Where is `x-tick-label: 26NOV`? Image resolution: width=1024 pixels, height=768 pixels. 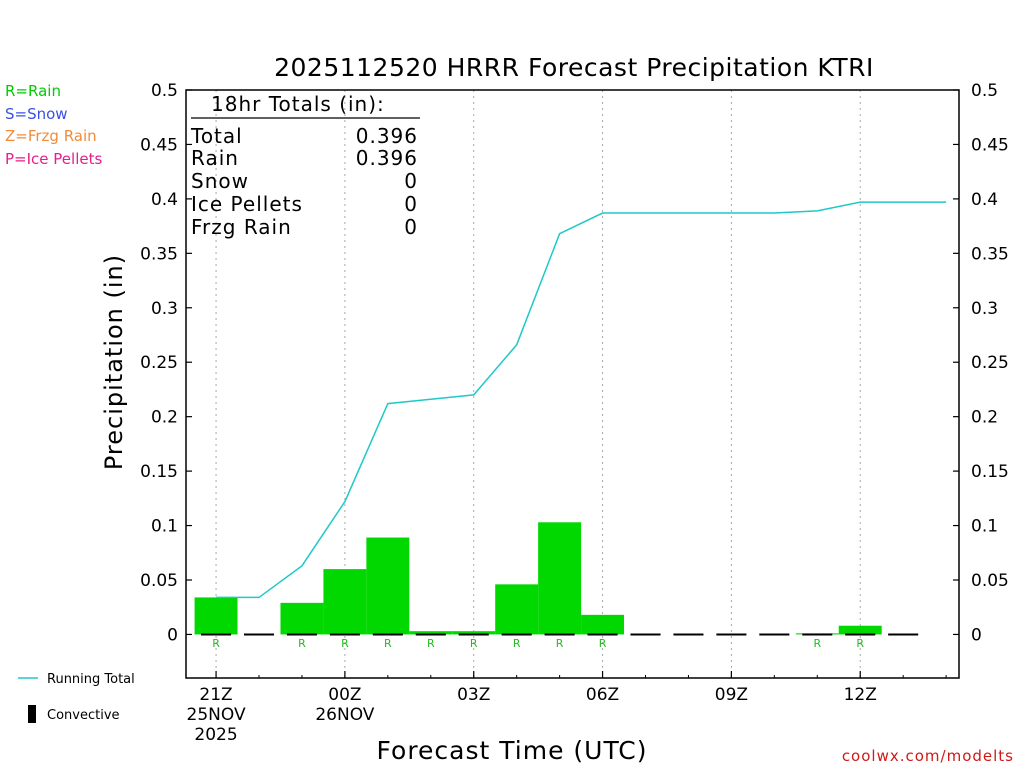
x-tick-label: 26NOV is located at coordinates (344, 715).